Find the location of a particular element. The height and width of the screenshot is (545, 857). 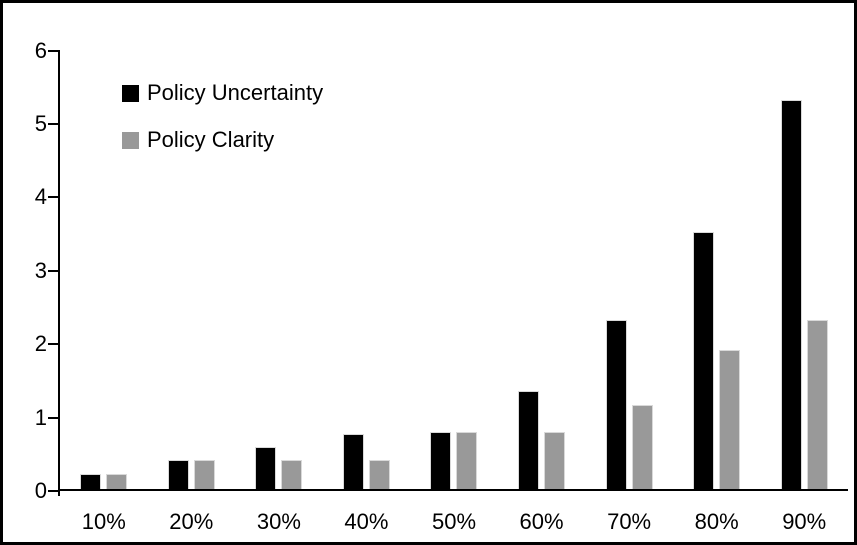

y-tick-label-5: 5 is located at coordinates (40, 123).